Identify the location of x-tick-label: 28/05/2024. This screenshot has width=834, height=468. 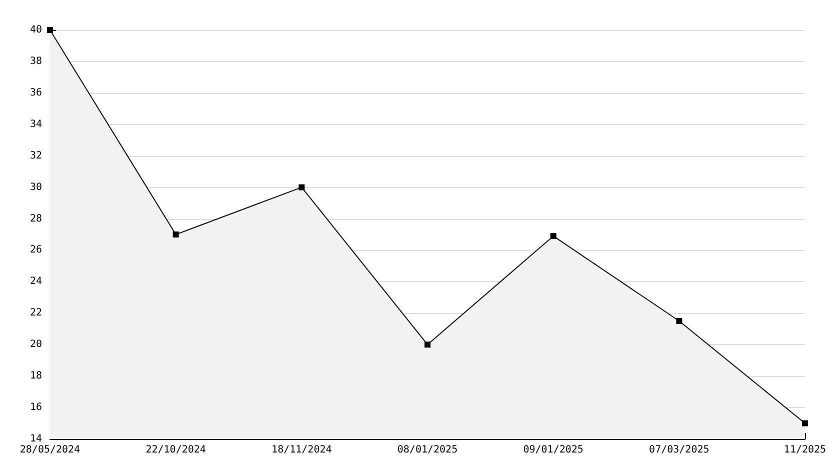
(50, 450).